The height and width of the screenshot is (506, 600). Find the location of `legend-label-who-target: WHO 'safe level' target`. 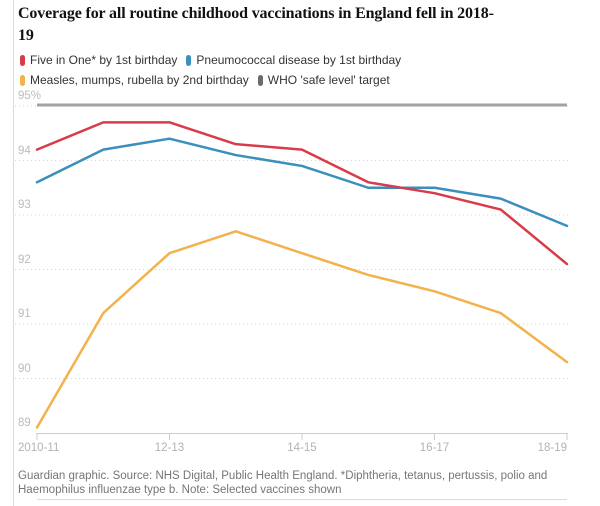

legend-label-who-target: WHO 'safe level' target is located at coordinates (328, 80).